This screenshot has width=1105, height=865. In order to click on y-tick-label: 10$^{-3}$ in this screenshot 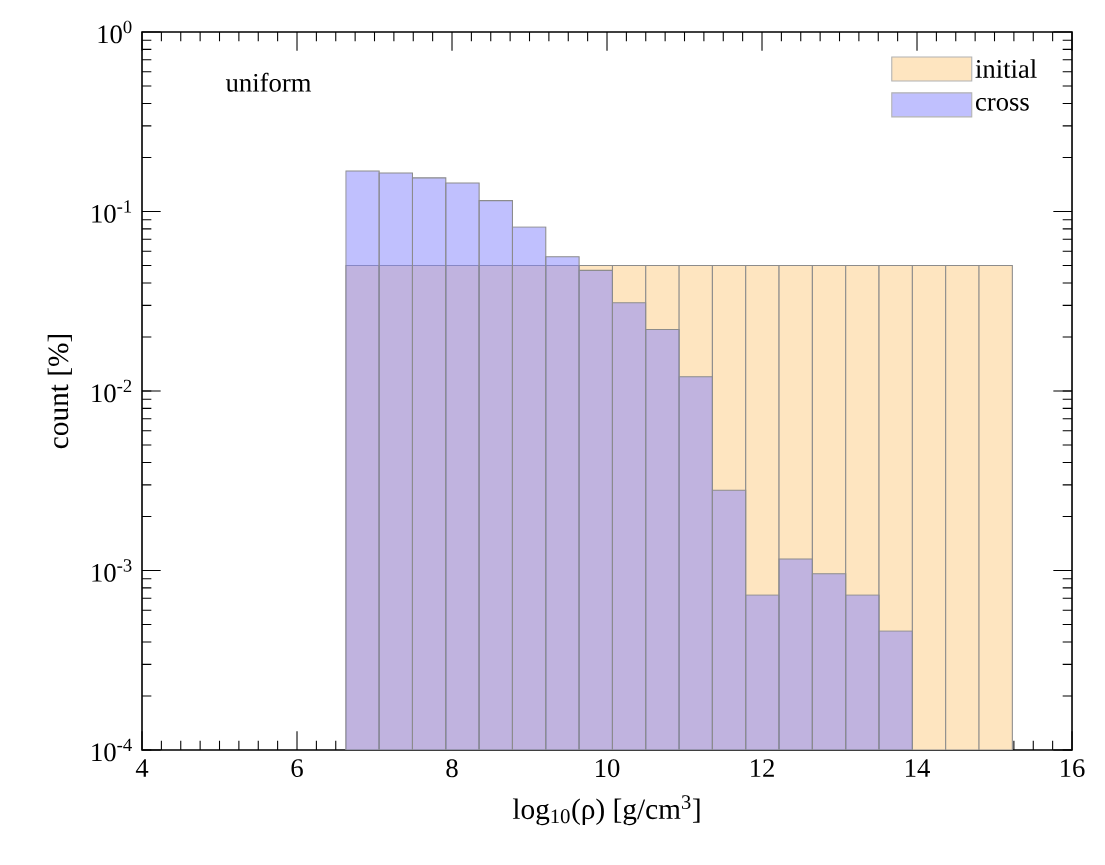, I will do `click(112, 570)`.